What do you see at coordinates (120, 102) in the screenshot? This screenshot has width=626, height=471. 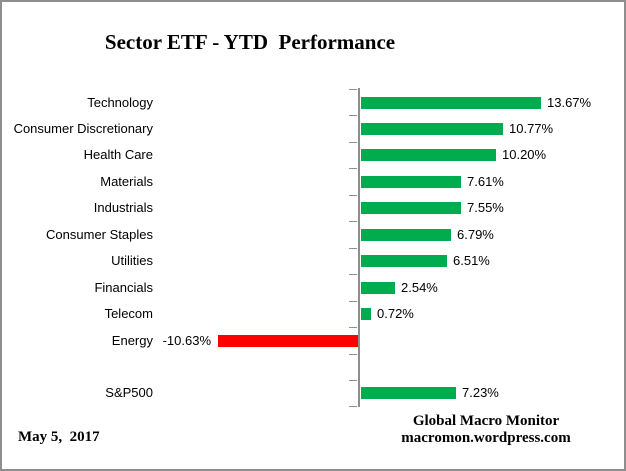 I see `category-label-technology: Technology` at bounding box center [120, 102].